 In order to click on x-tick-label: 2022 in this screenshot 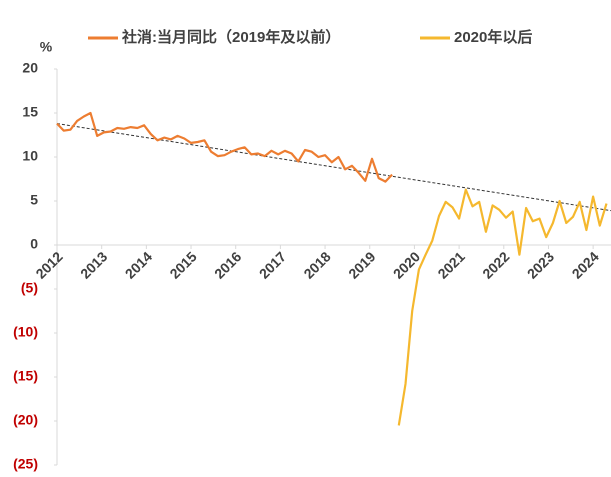, I will do `click(495, 264)`.